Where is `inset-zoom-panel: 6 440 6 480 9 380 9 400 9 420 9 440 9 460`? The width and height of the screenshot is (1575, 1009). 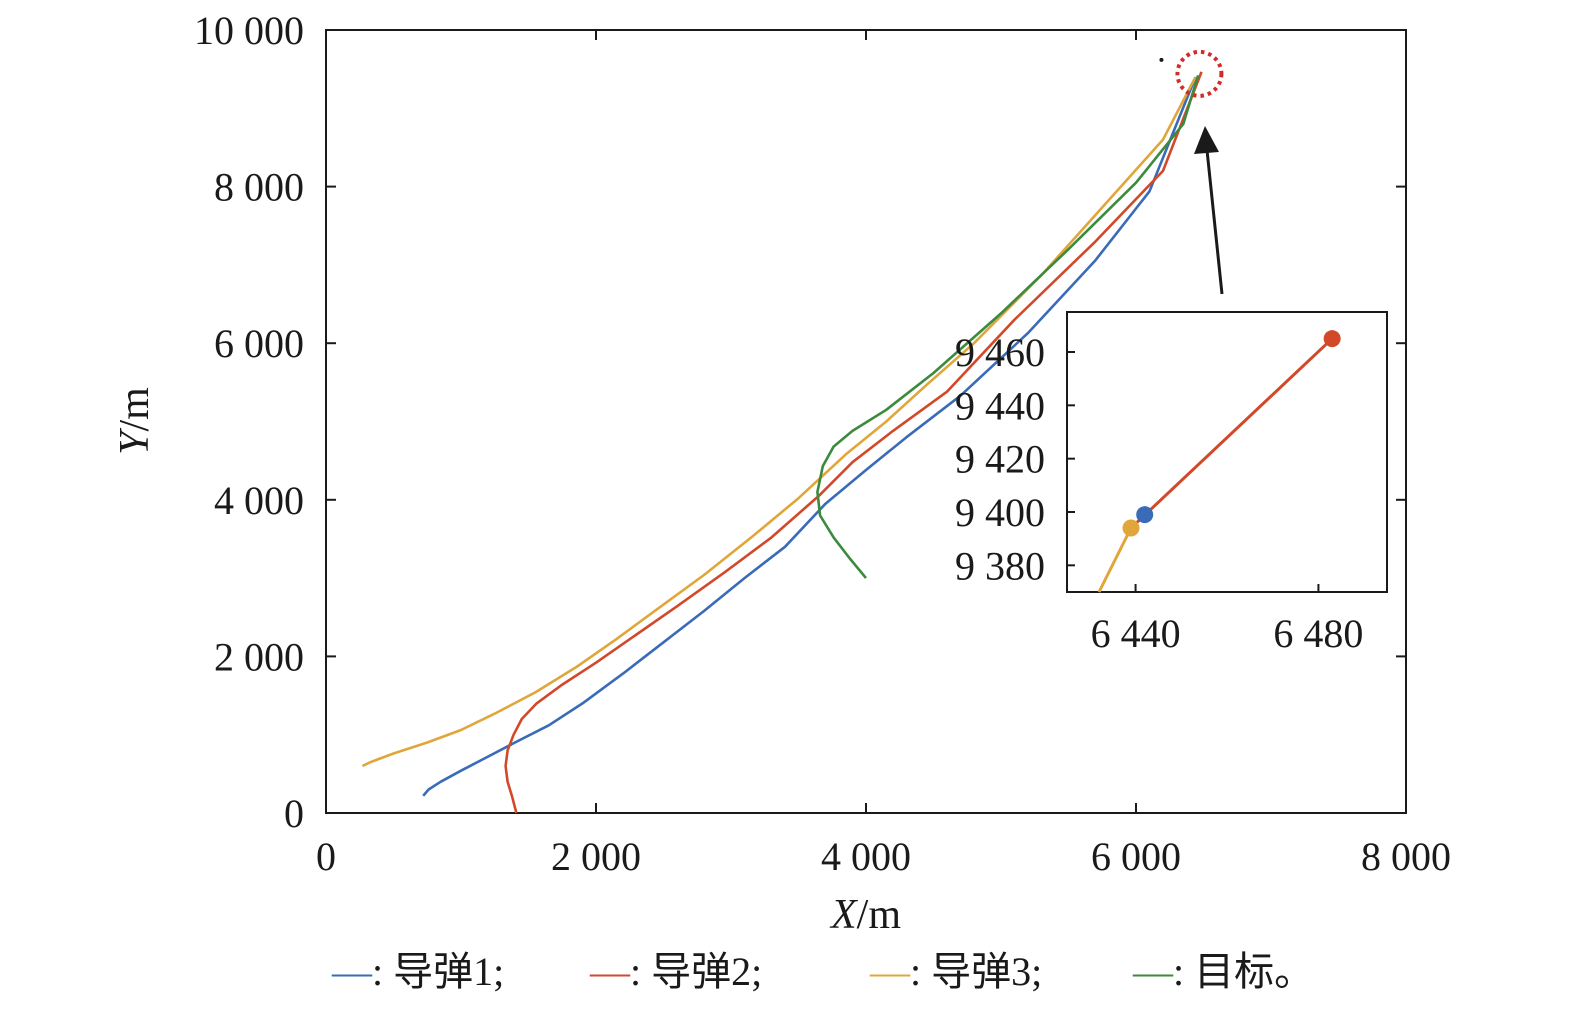
inset-zoom-panel: 6 440 6 480 9 380 9 400 9 420 9 440 9 460 is located at coordinates (1171, 483).